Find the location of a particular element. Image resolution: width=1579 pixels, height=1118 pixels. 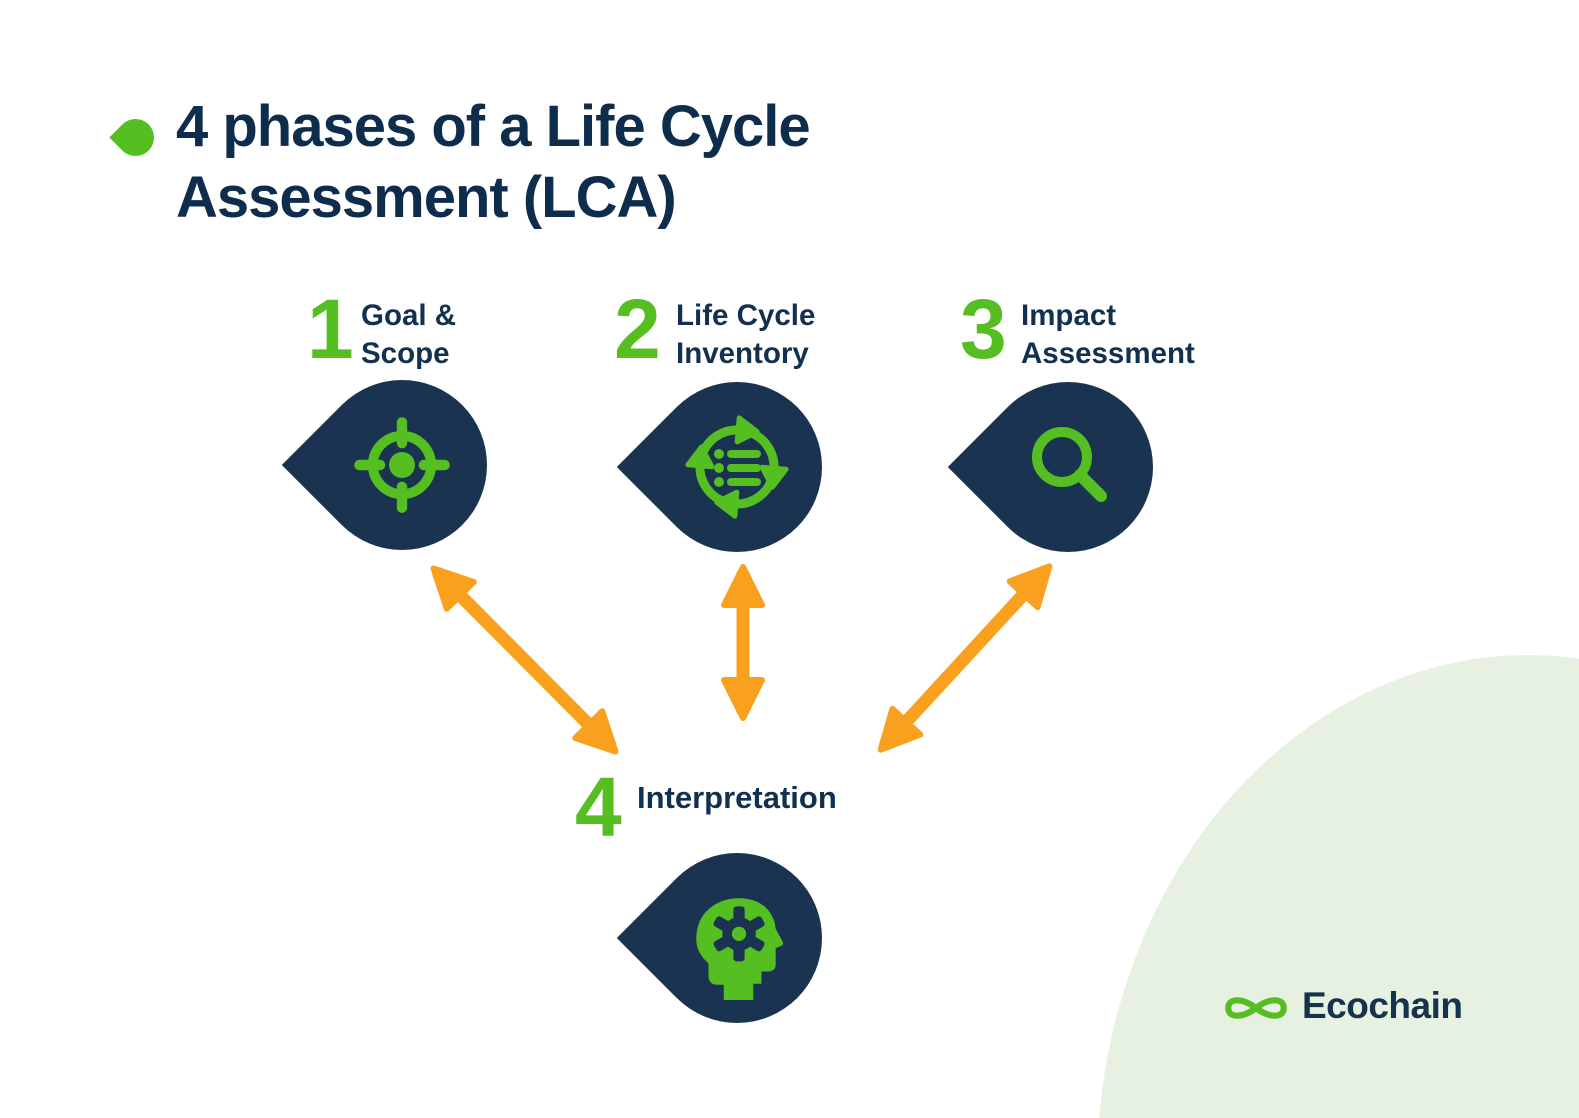

phase-3-label-line1: Impact is located at coordinates (1069, 315).